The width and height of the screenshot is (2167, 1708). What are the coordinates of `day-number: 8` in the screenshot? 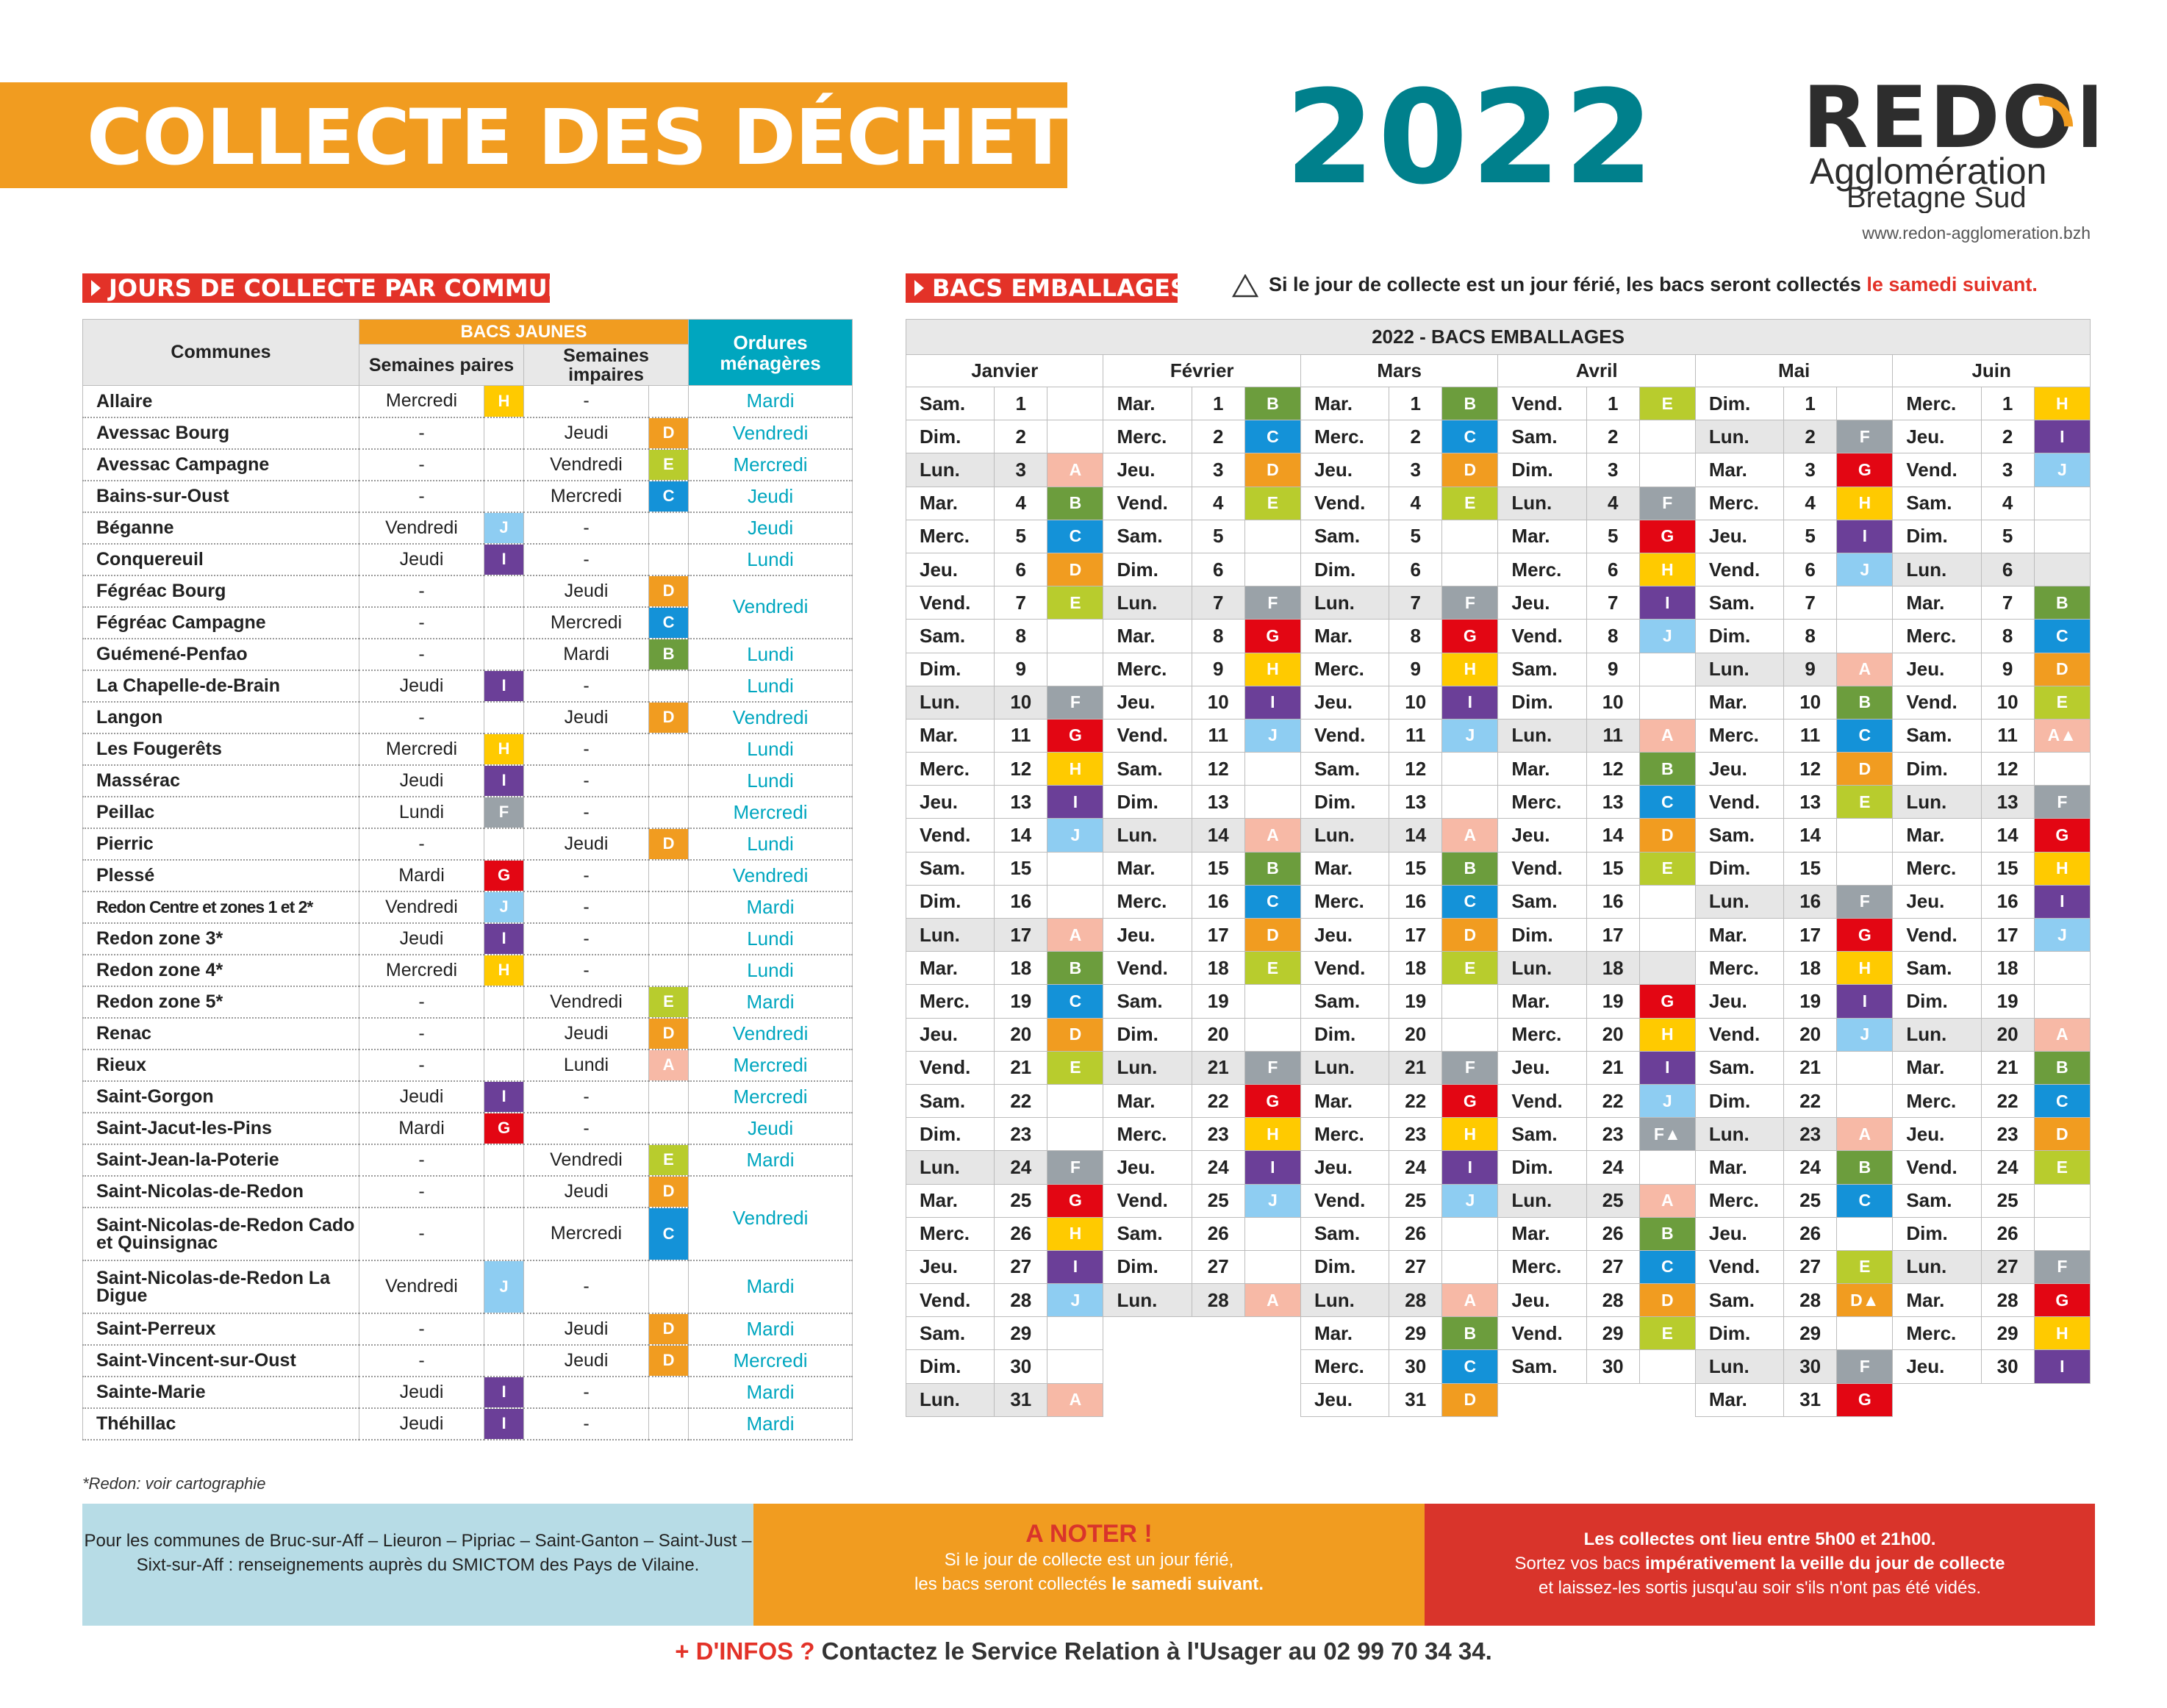 It's located at (1021, 636).